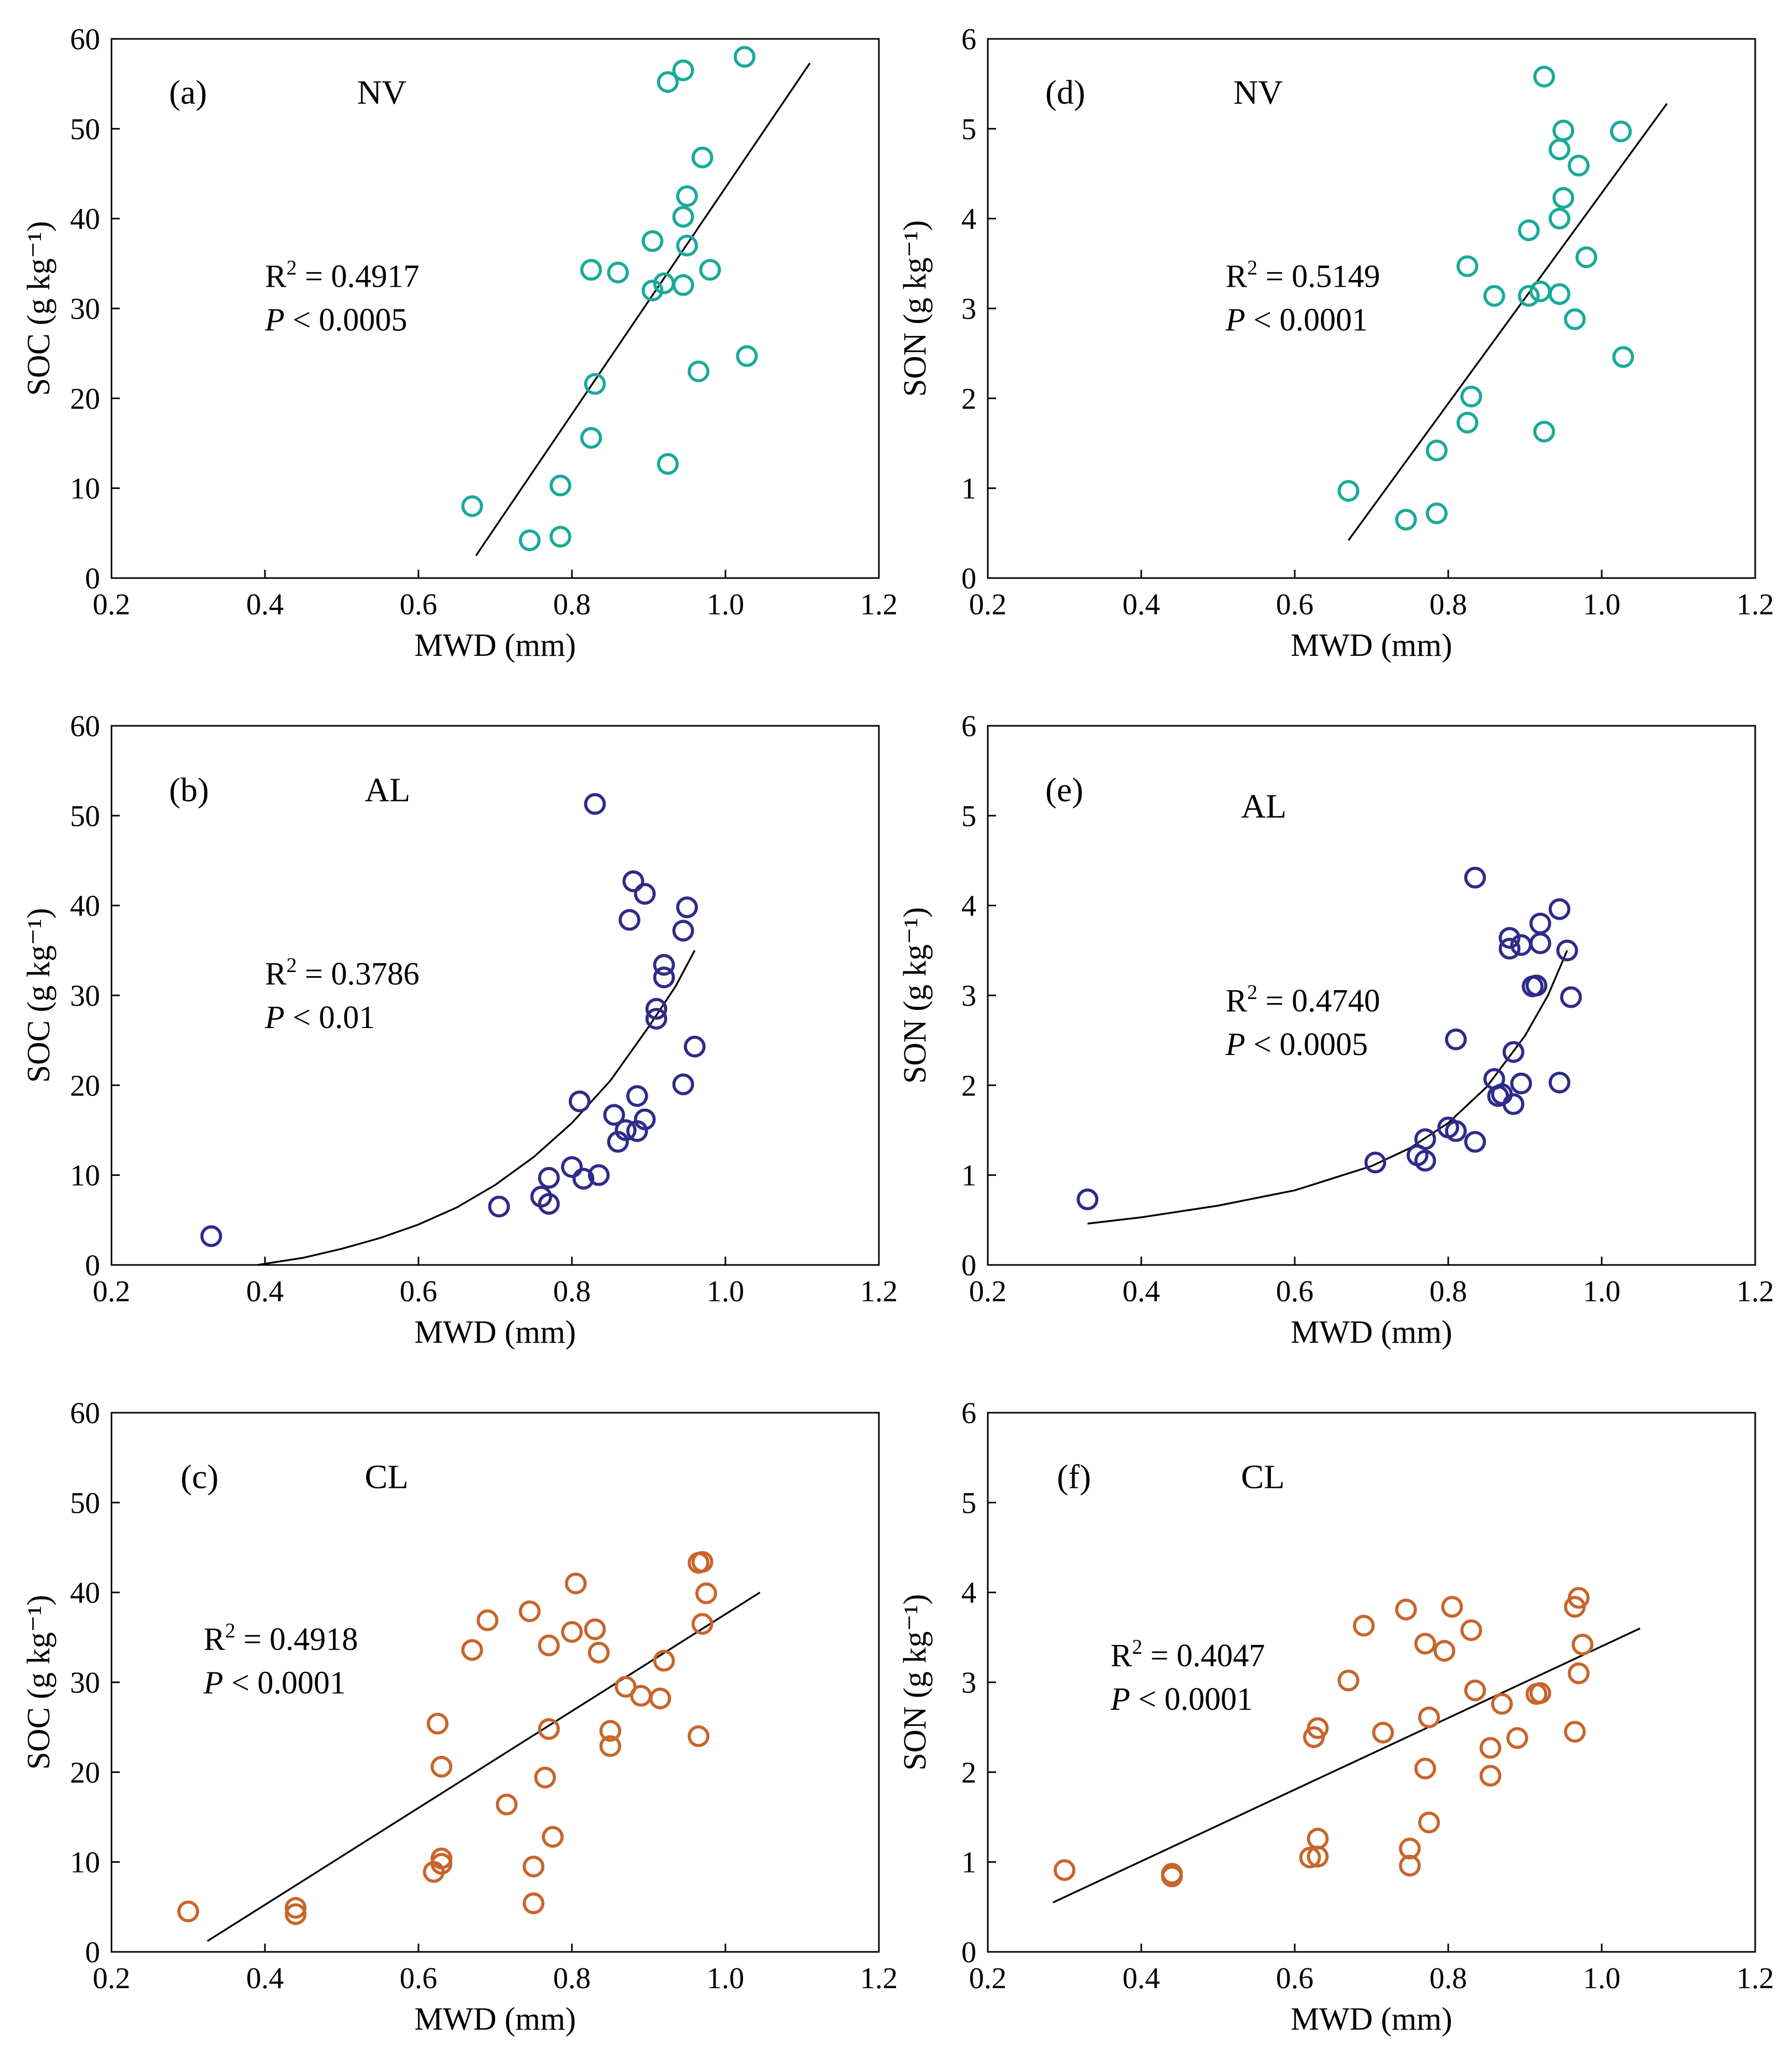 This screenshot has height=2068, width=1792. I want to click on x-tick-label: 1.0, so click(726, 1978).